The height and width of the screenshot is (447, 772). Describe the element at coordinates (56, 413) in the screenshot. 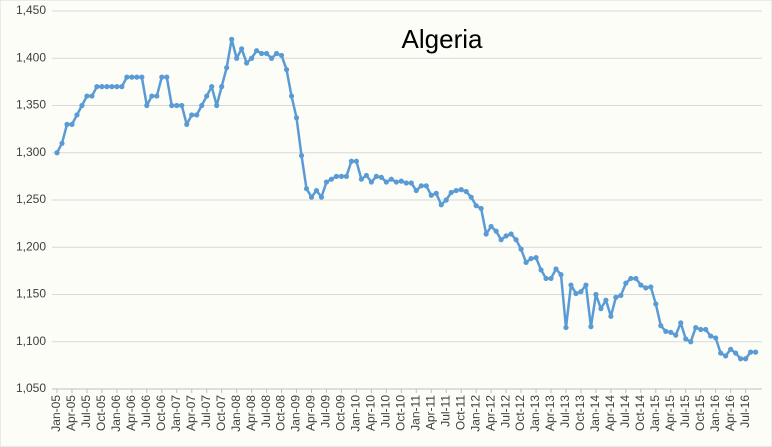

I see `x-tick-label: Jan-05` at that location.